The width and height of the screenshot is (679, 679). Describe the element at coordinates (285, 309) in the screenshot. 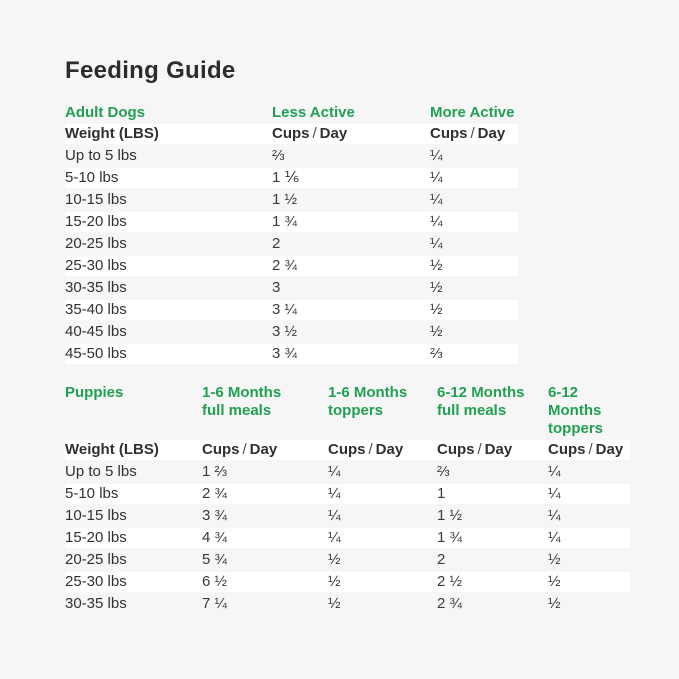

I see `value-cell: 3 ¼` at that location.